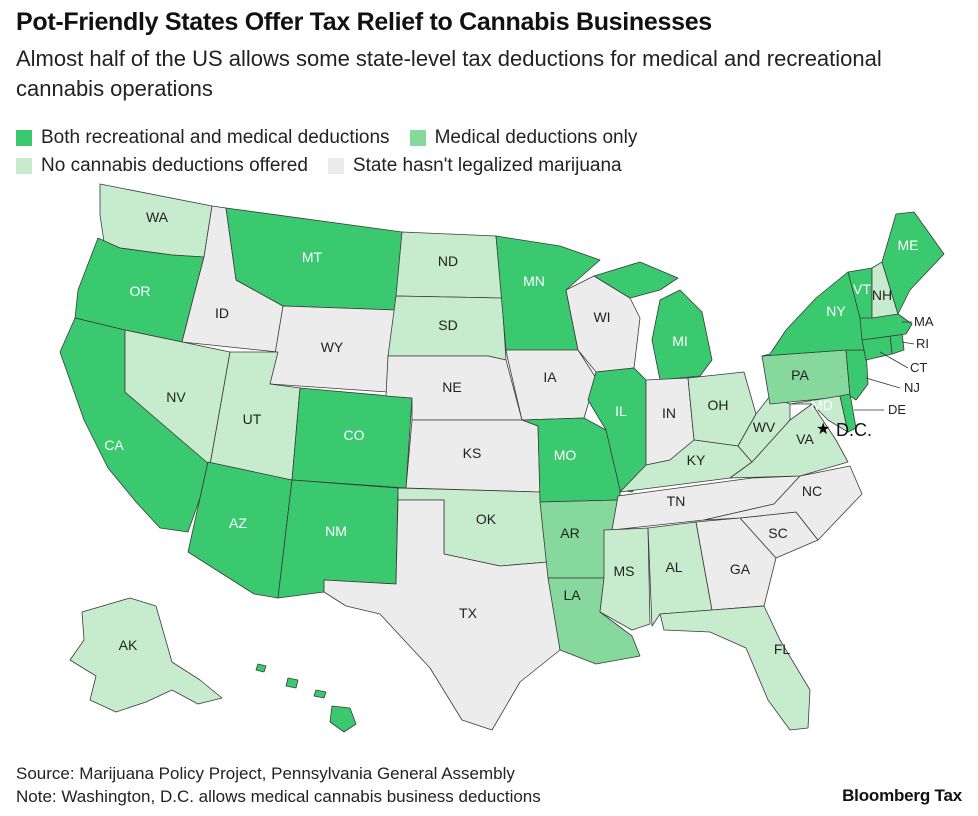 The image size is (978, 816). I want to click on label-DC: D.C., so click(854, 430).